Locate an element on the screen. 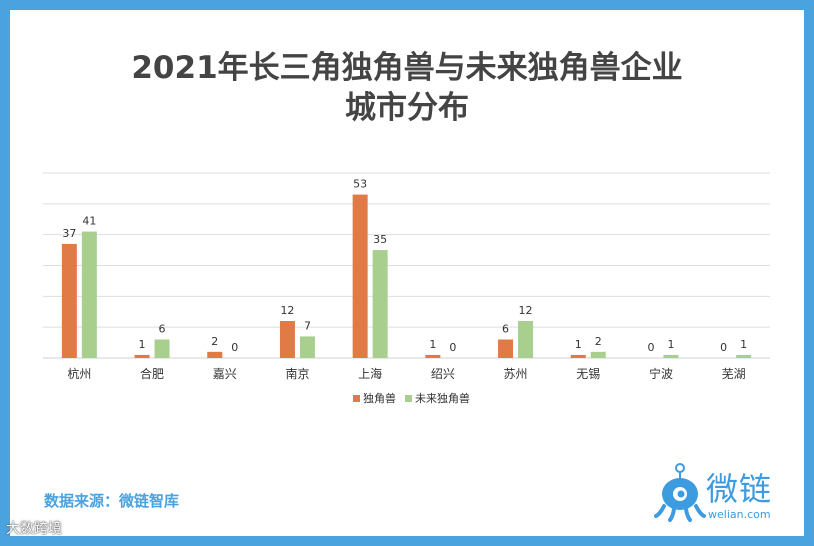 The width and height of the screenshot is (814, 546). watermark-text: 大数跨境 is located at coordinates (34, 529).